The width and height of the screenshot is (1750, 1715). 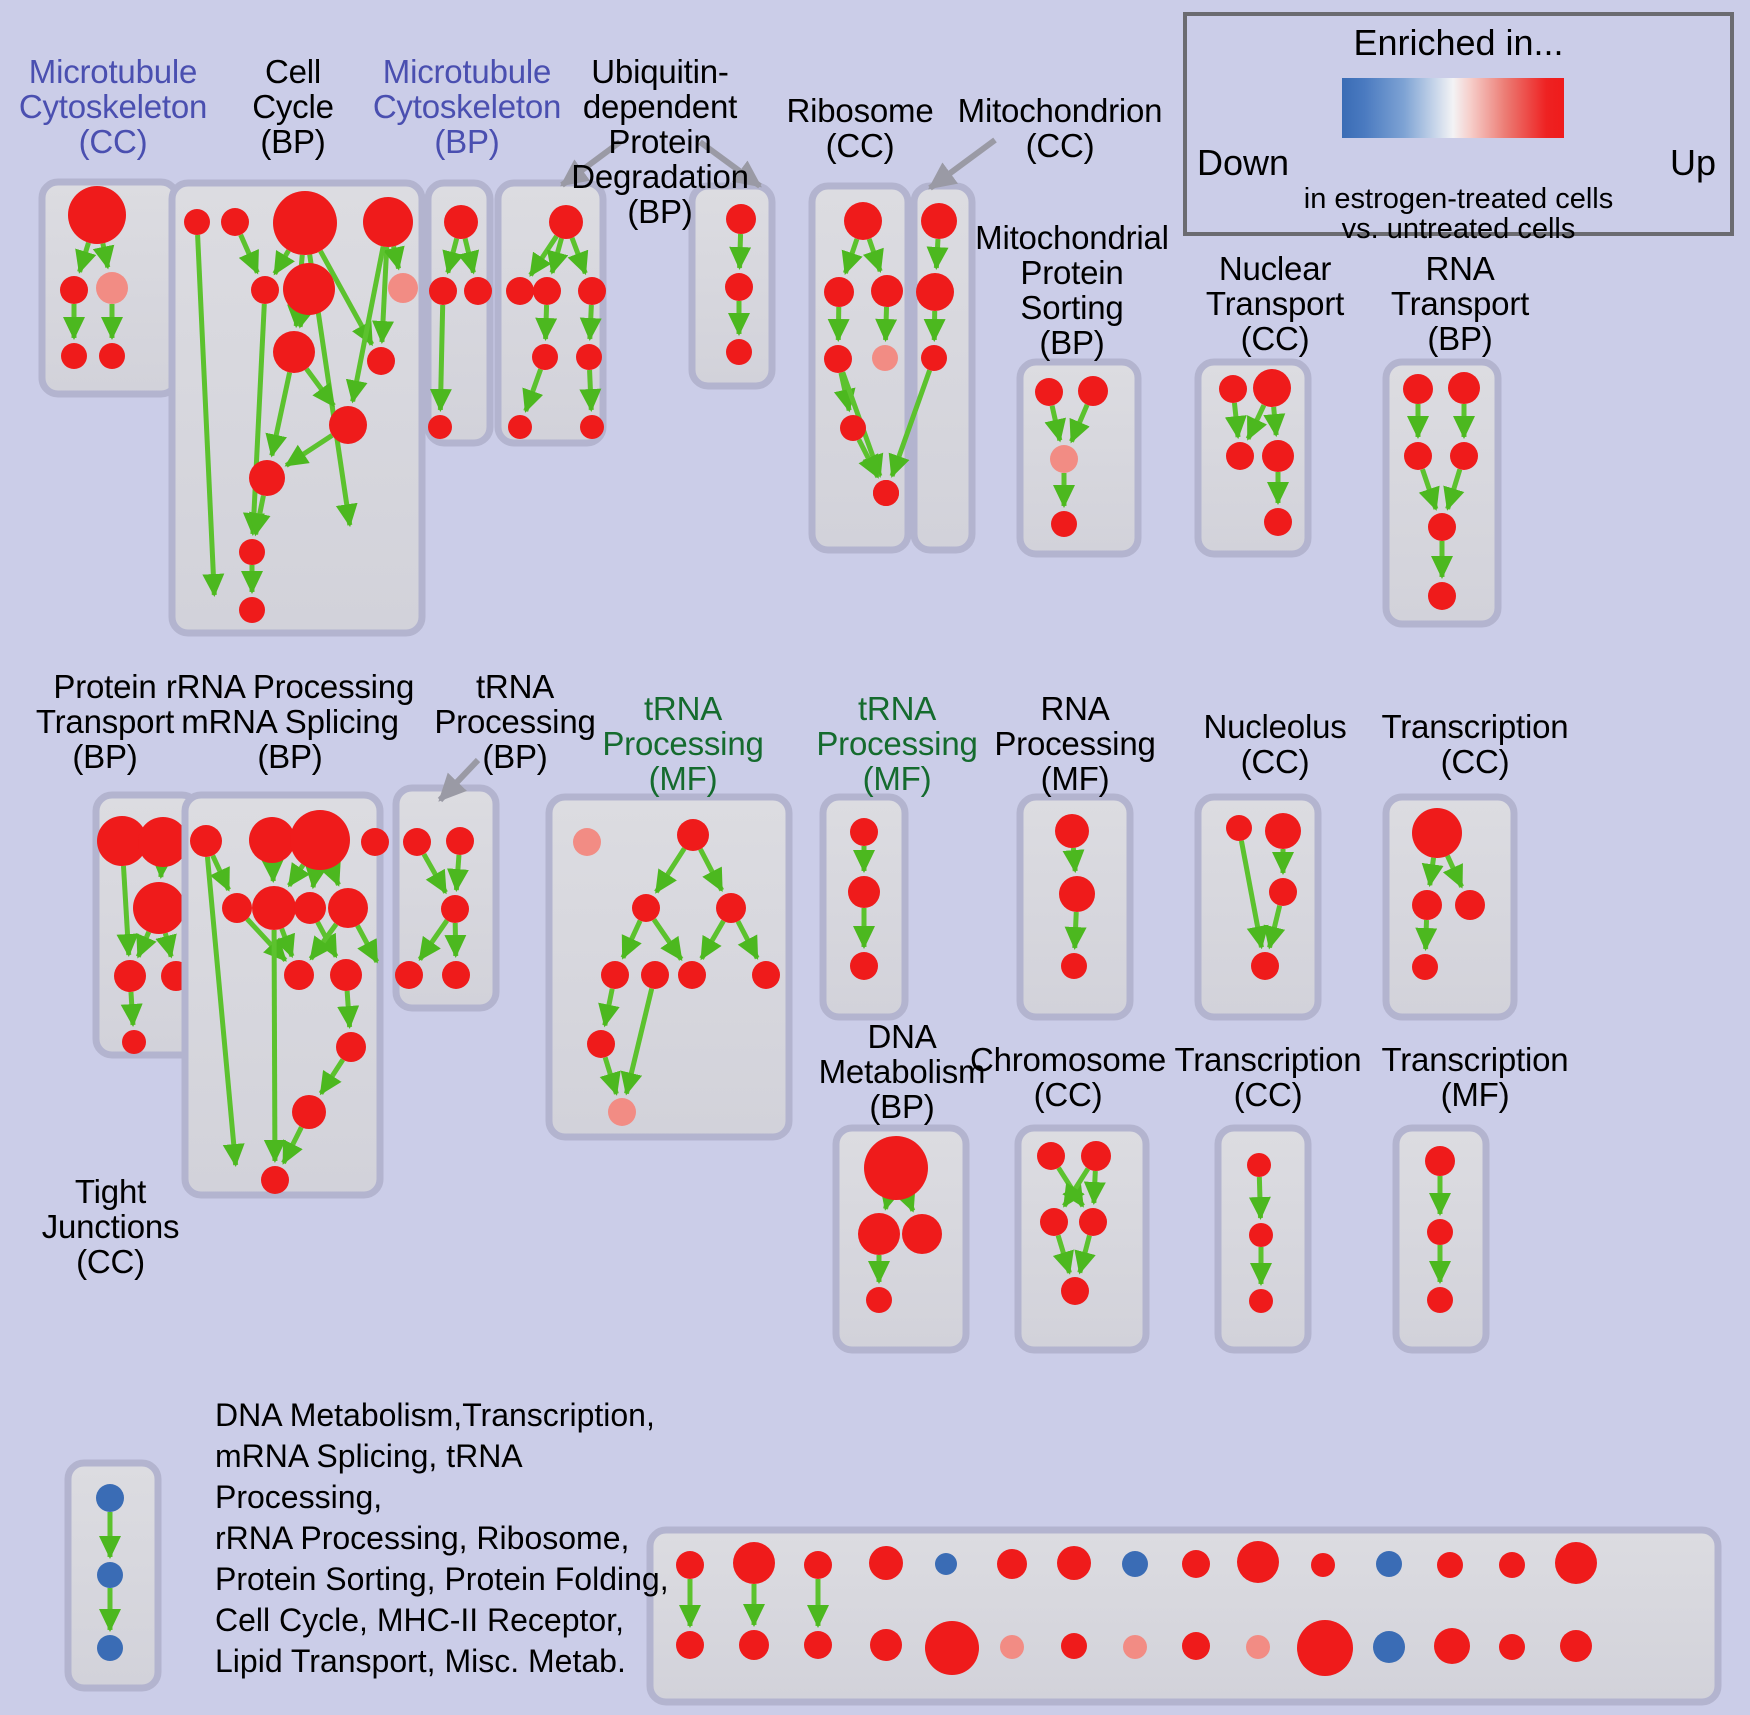 What do you see at coordinates (459, 313) in the screenshot?
I see `cluster-microtubule-bp` at bounding box center [459, 313].